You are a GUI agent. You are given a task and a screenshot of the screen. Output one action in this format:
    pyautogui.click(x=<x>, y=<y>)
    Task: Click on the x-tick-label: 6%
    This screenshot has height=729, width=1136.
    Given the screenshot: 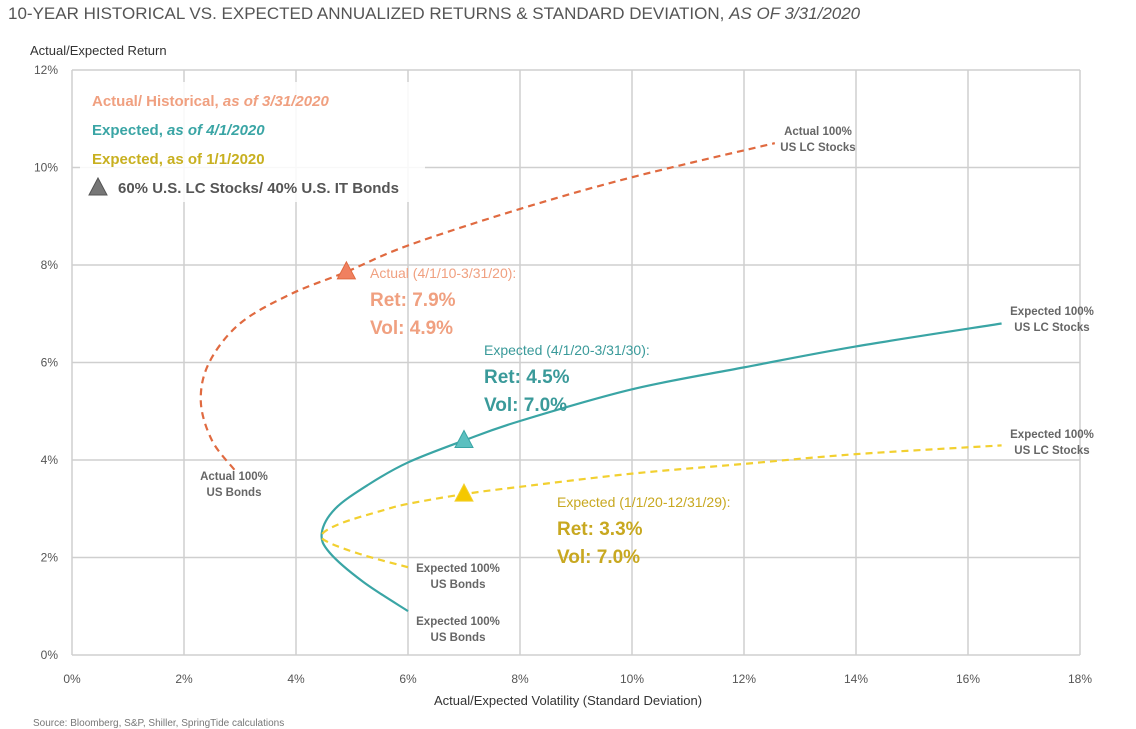 What is the action you would take?
    pyautogui.click(x=408, y=679)
    